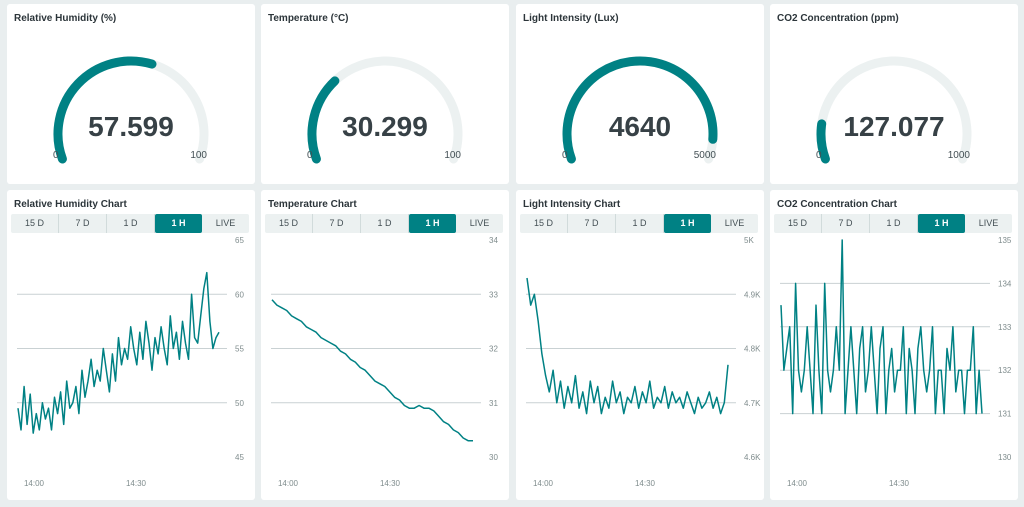 The height and width of the screenshot is (507, 1024). I want to click on y-tick-label: 134, so click(1005, 283).